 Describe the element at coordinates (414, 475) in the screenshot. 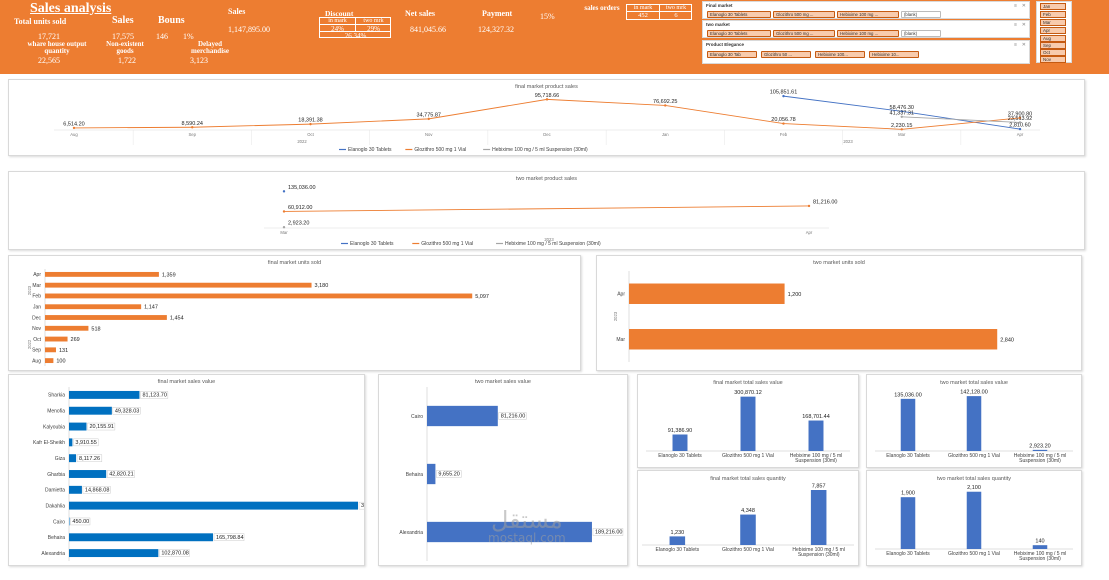

I see `category-label: Behaira` at that location.